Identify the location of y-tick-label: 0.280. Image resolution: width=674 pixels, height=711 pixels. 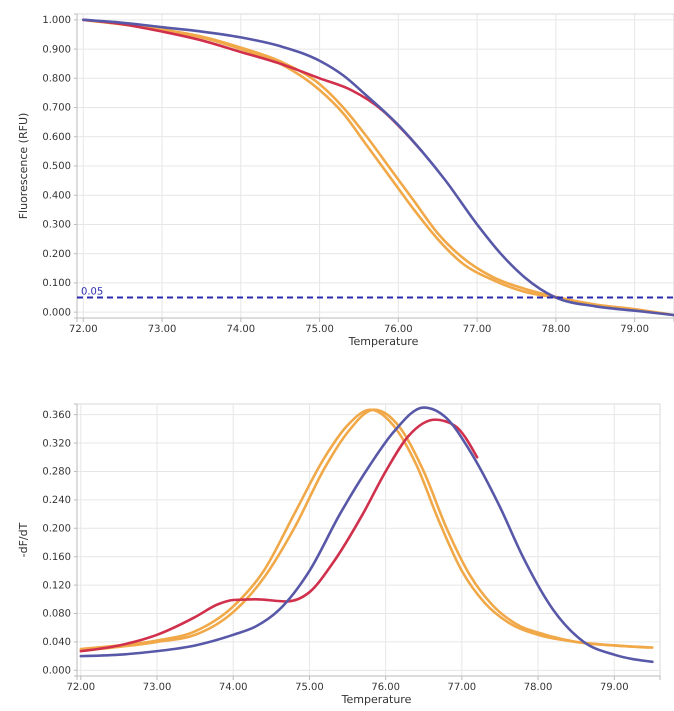
(56, 472).